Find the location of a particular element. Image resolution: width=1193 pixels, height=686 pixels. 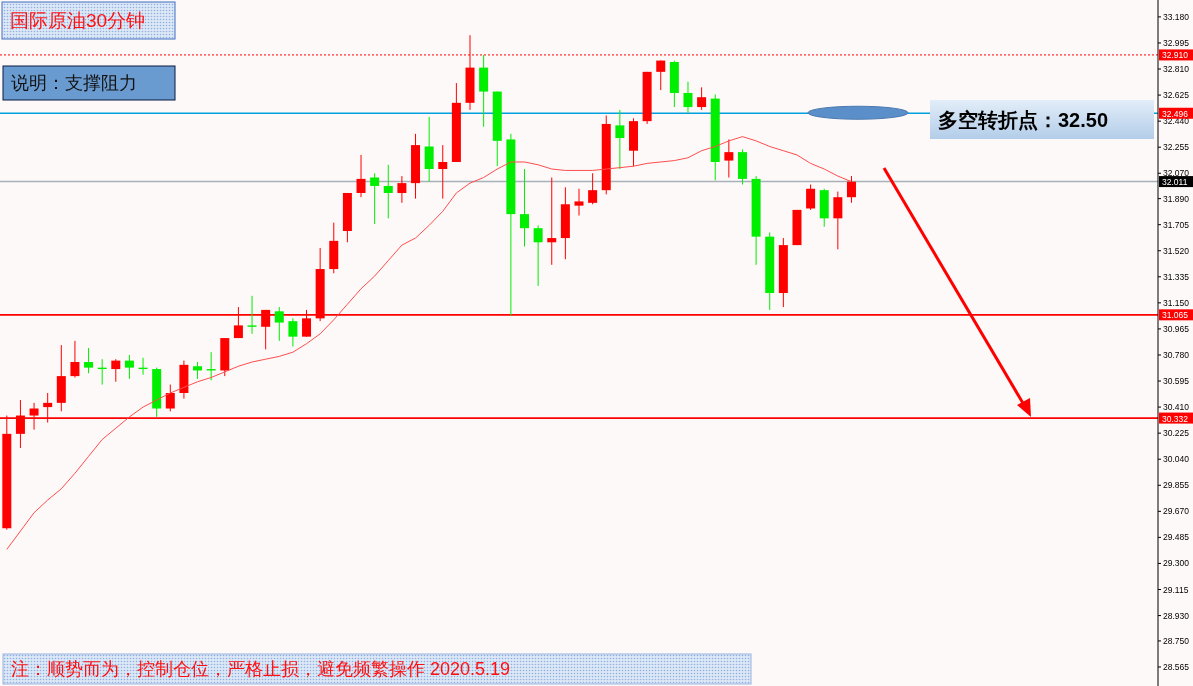

ref-line-label: 31.065 is located at coordinates (1175, 315).